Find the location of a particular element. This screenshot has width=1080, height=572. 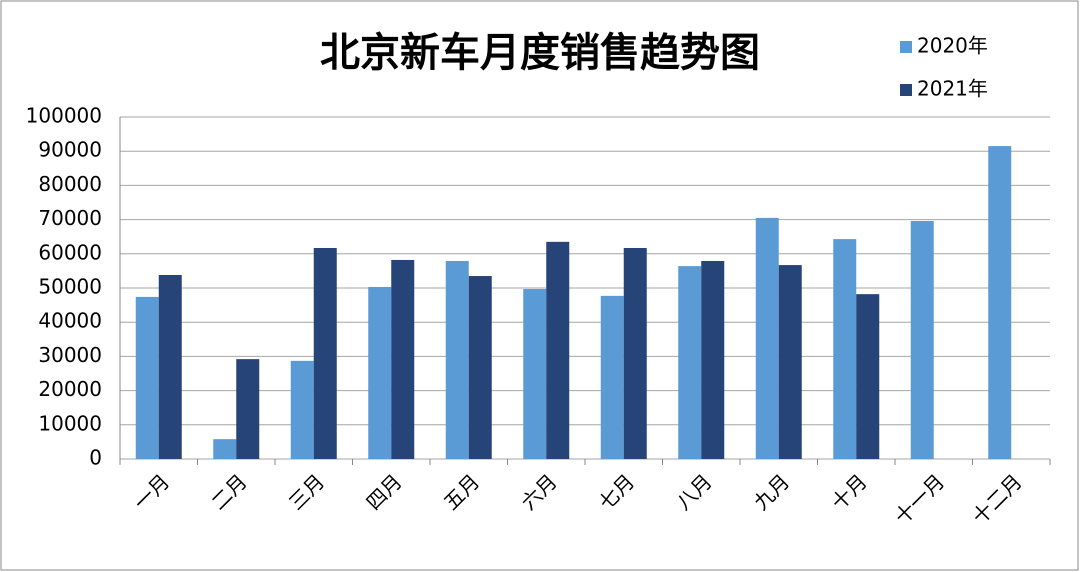

y-tick-label: 30000 is located at coordinates (70, 355).